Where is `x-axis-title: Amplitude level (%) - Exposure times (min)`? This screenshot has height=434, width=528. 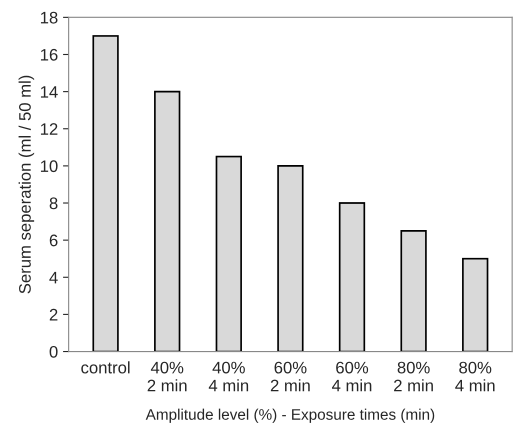
x-axis-title: Amplitude level (%) - Exposure times (min) is located at coordinates (290, 415).